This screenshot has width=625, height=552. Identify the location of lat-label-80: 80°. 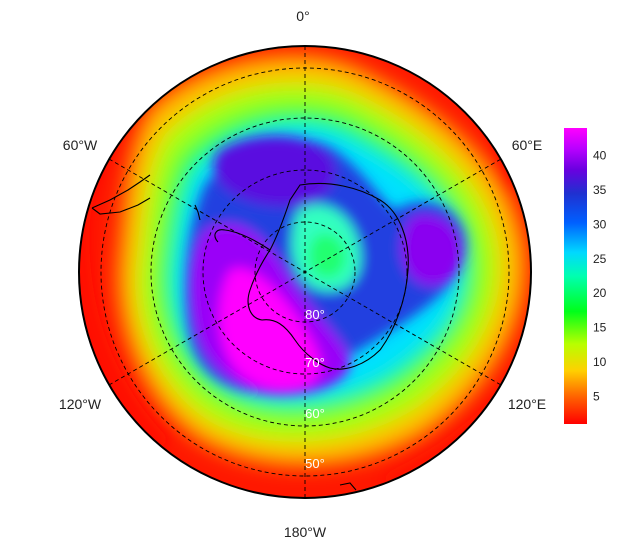
(315, 314).